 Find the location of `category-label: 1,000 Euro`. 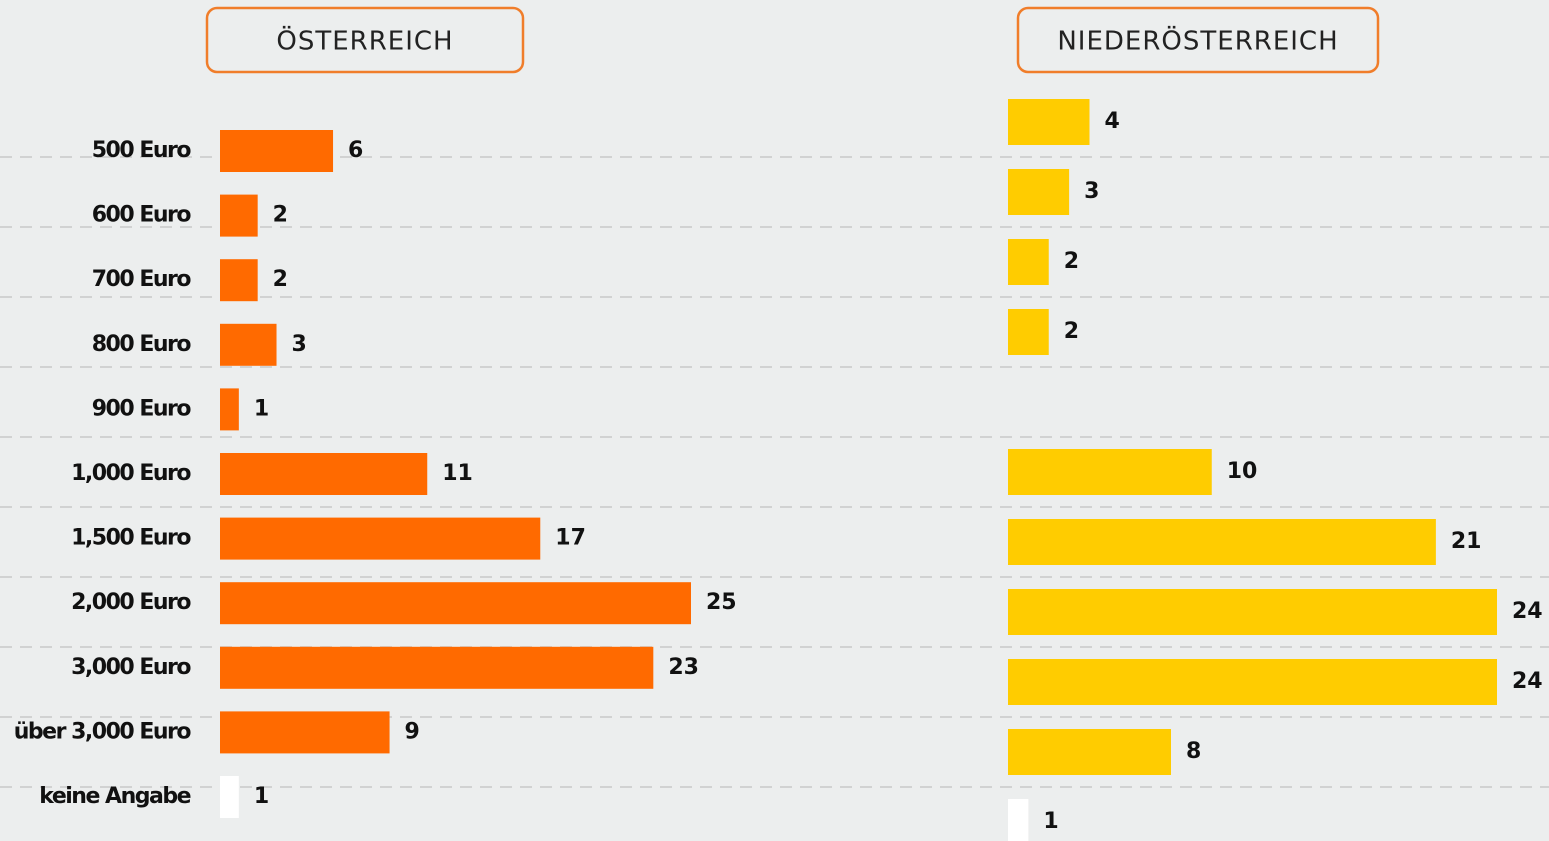

category-label: 1,000 Euro is located at coordinates (131, 473).